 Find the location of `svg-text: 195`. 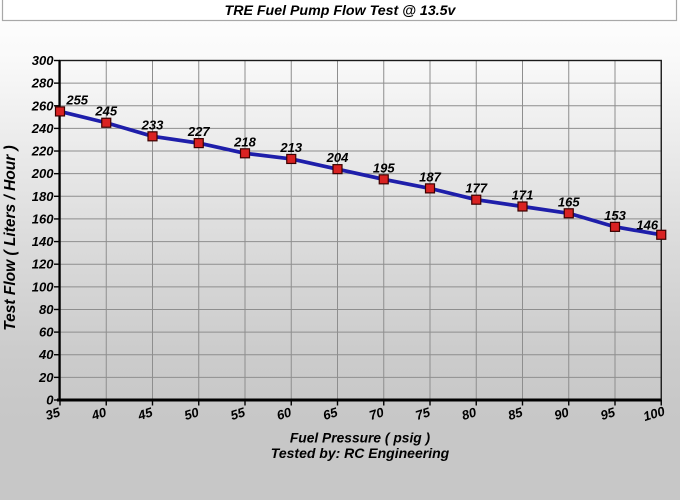

svg-text: 195 is located at coordinates (384, 167).